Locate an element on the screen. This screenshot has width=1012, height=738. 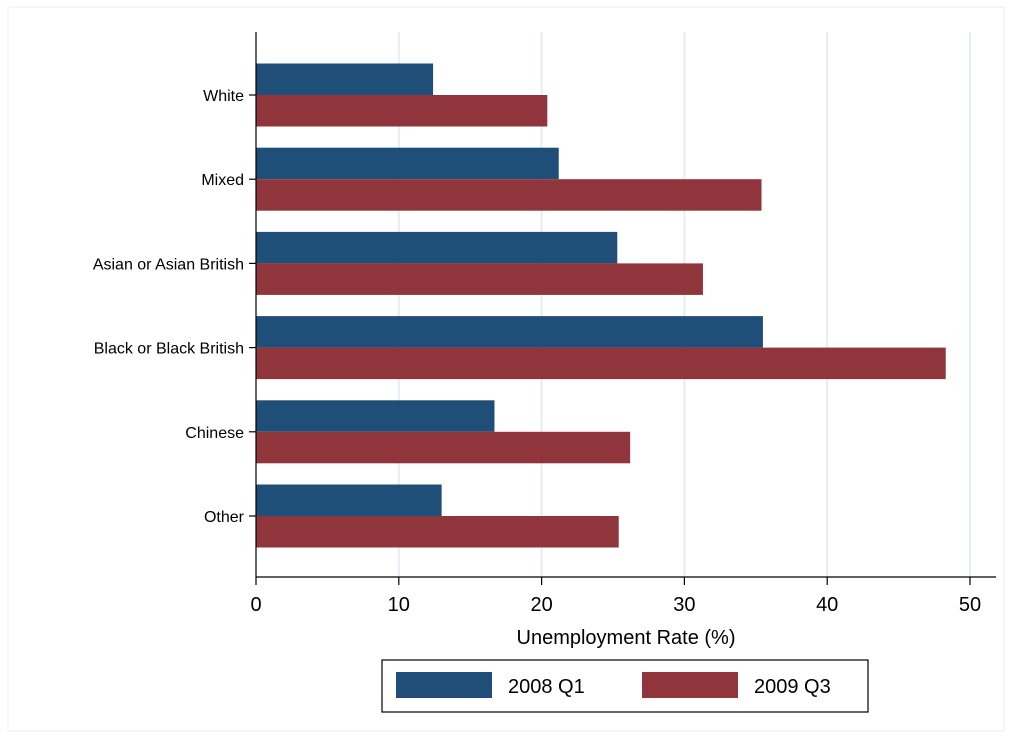
bar-chinese-2009-q3 is located at coordinates (443, 447).